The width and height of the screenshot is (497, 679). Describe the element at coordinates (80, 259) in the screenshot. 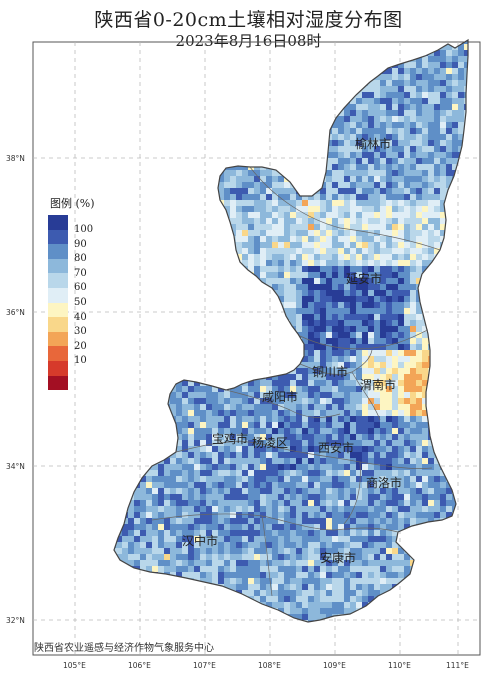

I see `legend-label: 80` at that location.